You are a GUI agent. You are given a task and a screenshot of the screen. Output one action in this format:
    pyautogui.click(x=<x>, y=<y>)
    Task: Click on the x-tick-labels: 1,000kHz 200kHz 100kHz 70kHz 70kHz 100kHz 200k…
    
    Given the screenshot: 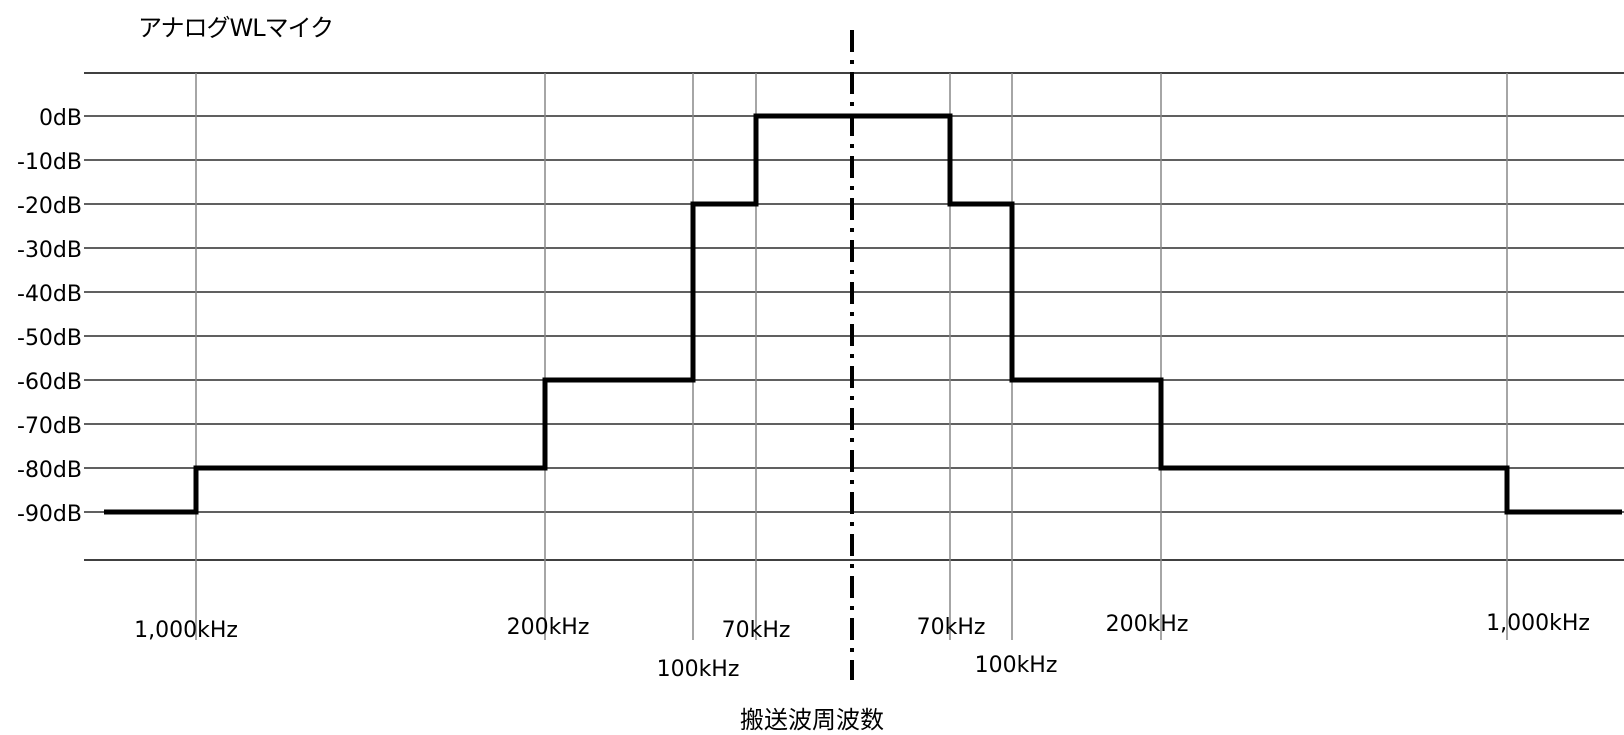 What is the action you would take?
    pyautogui.click(x=862, y=646)
    